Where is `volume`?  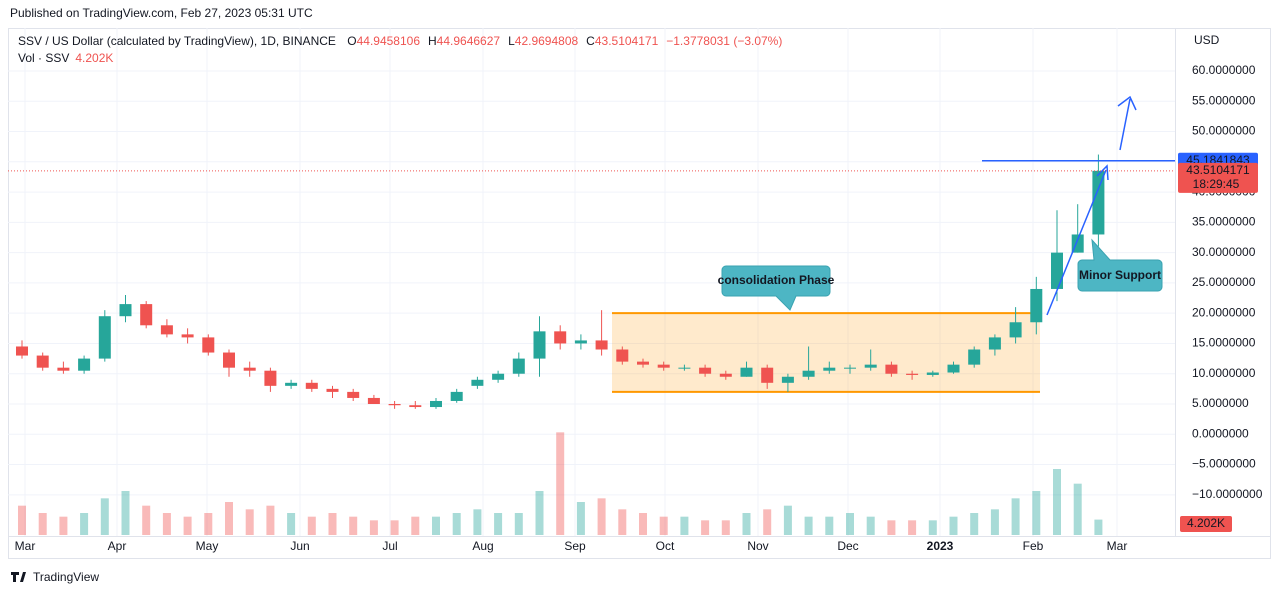 volume is located at coordinates (560, 483).